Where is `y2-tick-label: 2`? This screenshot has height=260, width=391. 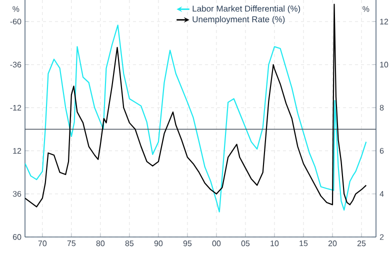
y2-tick-label: 2 is located at coordinates (382, 237).